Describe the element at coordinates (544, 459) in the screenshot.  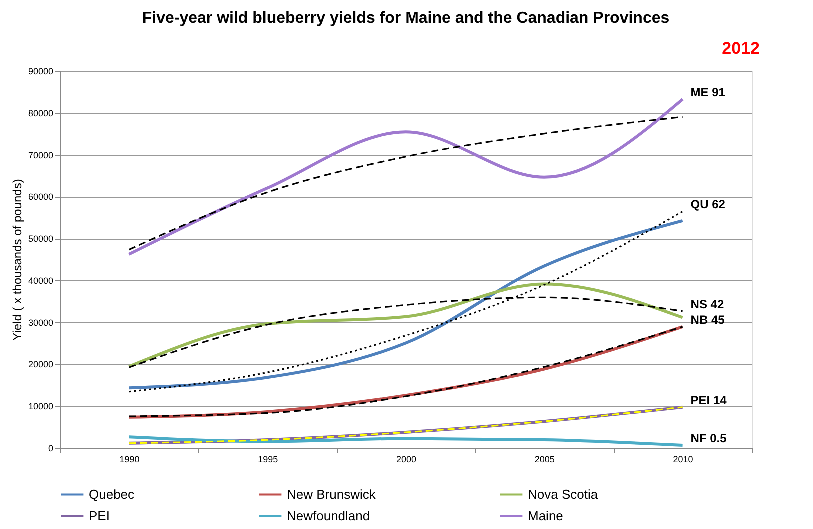
I see `x-tick-label: 2005` at that location.